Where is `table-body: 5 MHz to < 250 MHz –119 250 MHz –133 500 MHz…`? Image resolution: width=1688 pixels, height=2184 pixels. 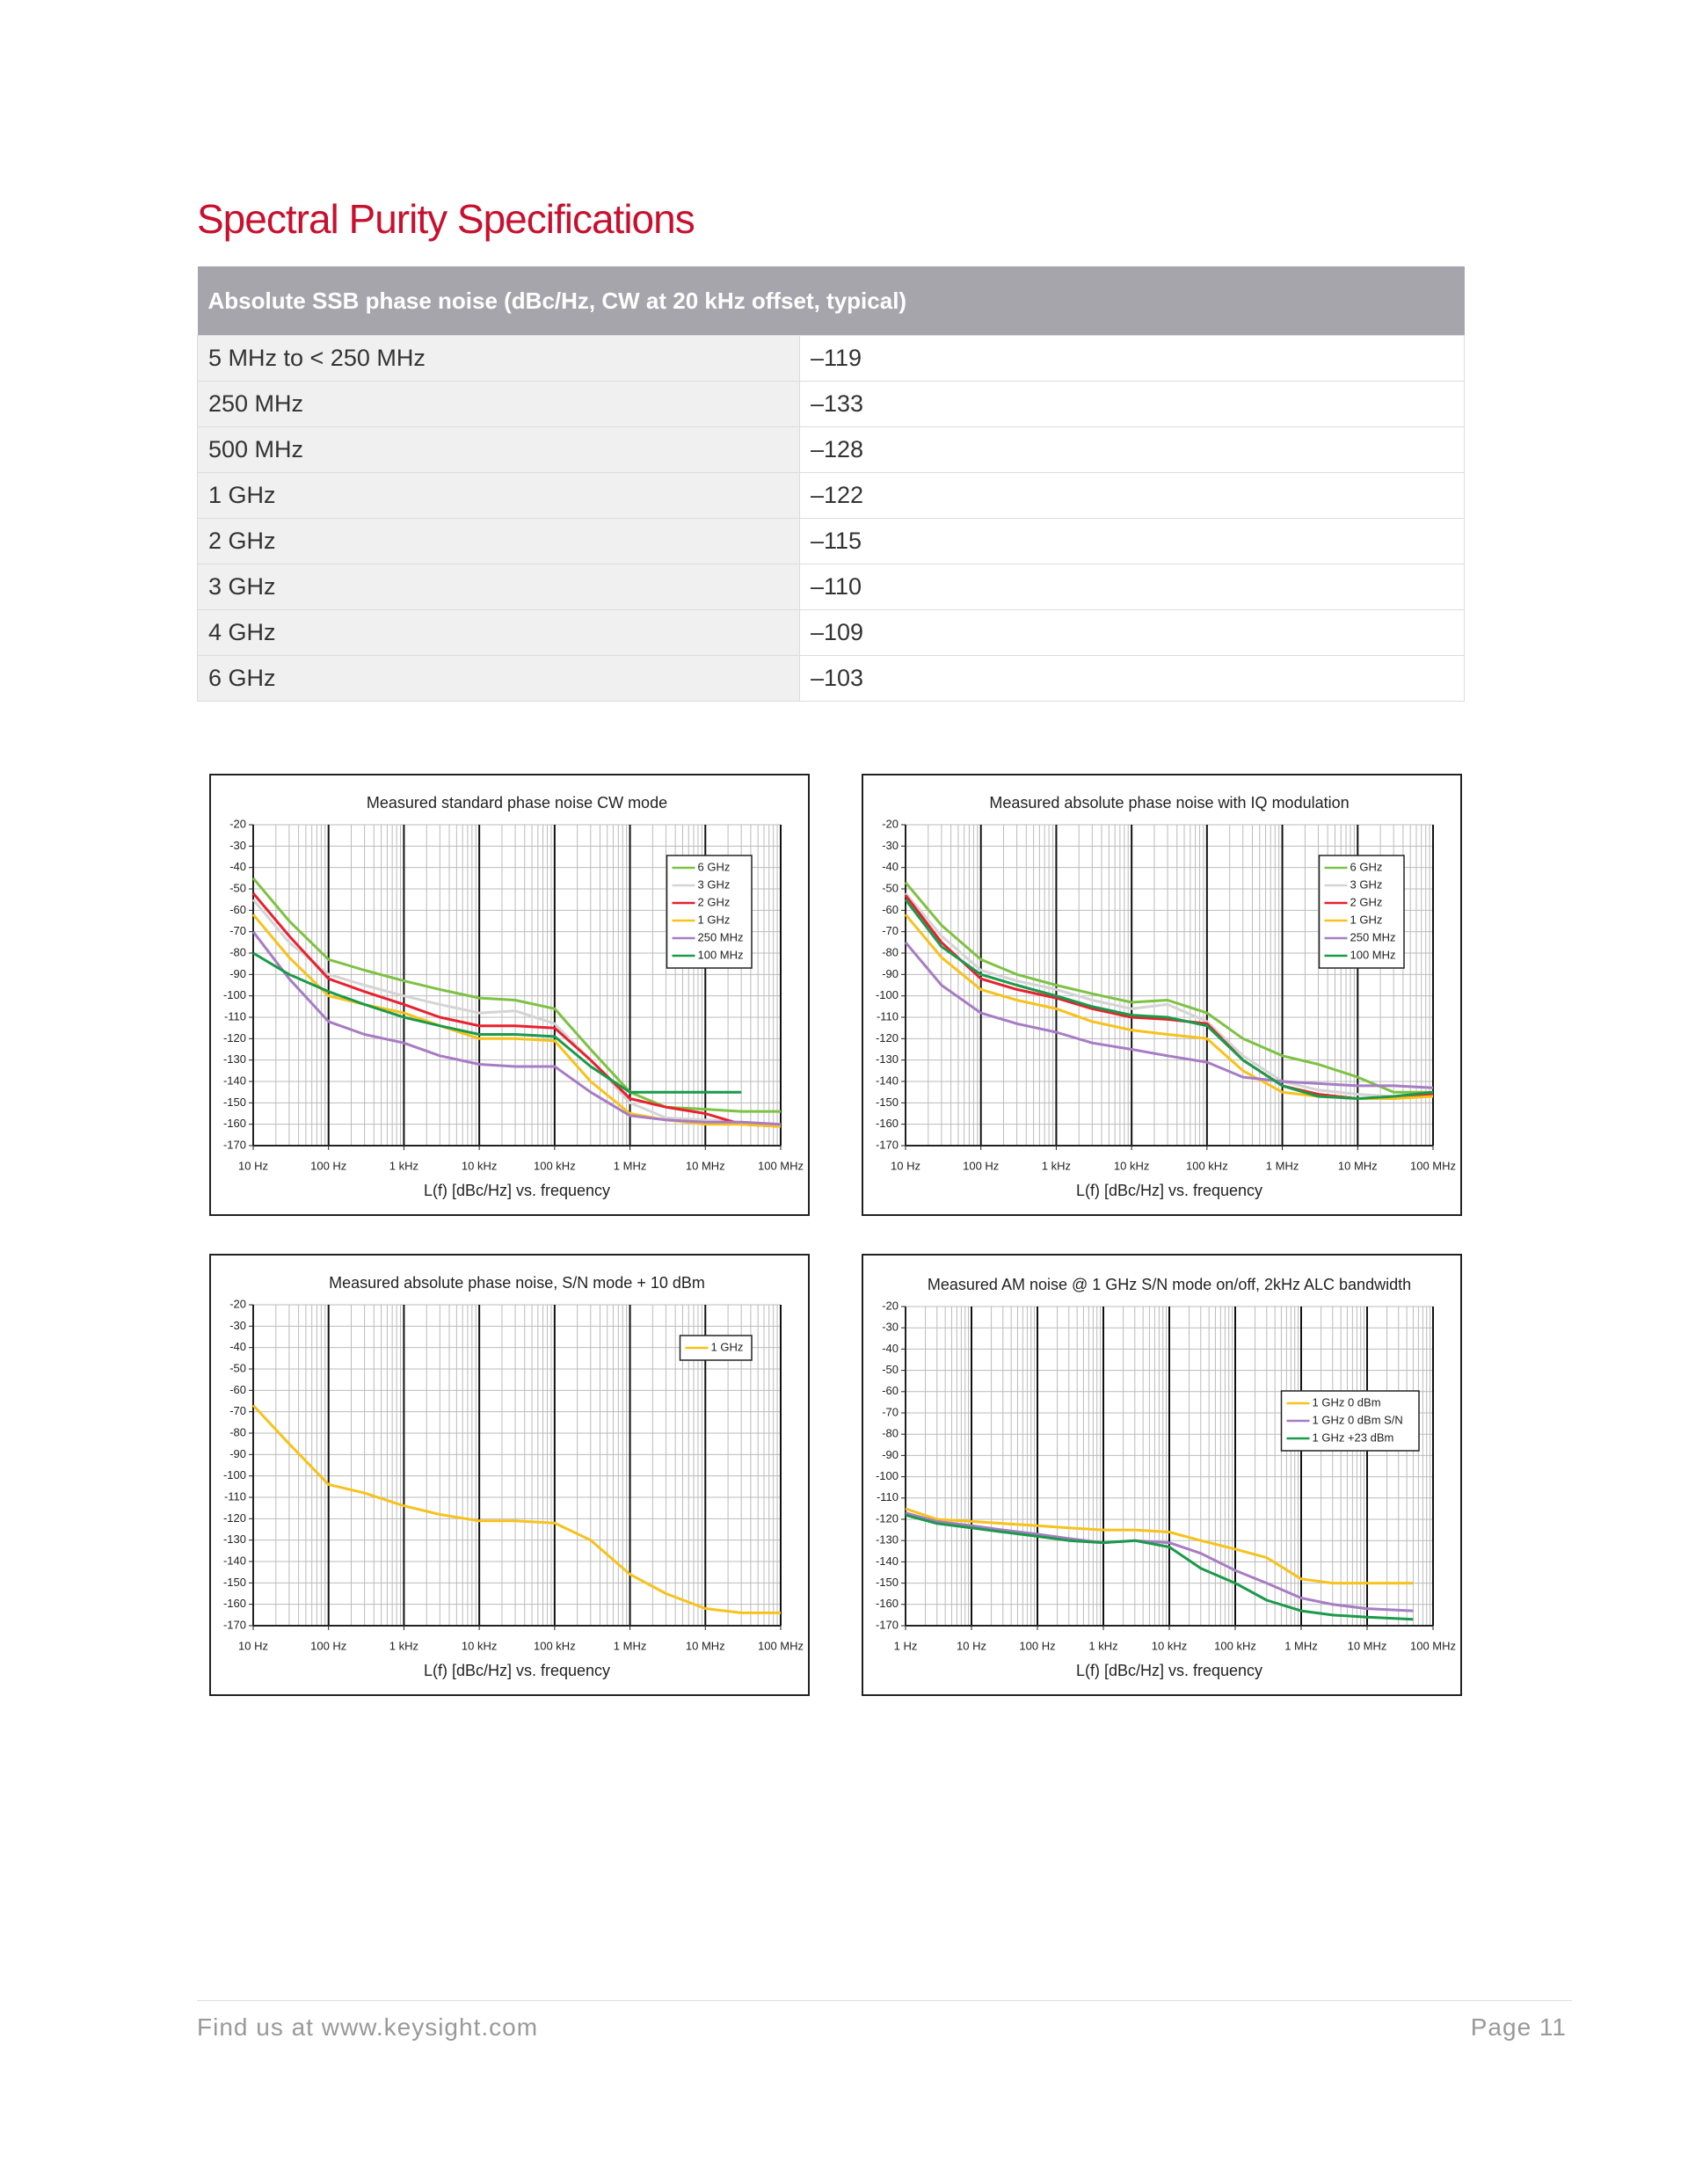
table-body: 5 MHz to < 250 MHz –119 250 MHz –133 500 MHz… is located at coordinates (831, 518).